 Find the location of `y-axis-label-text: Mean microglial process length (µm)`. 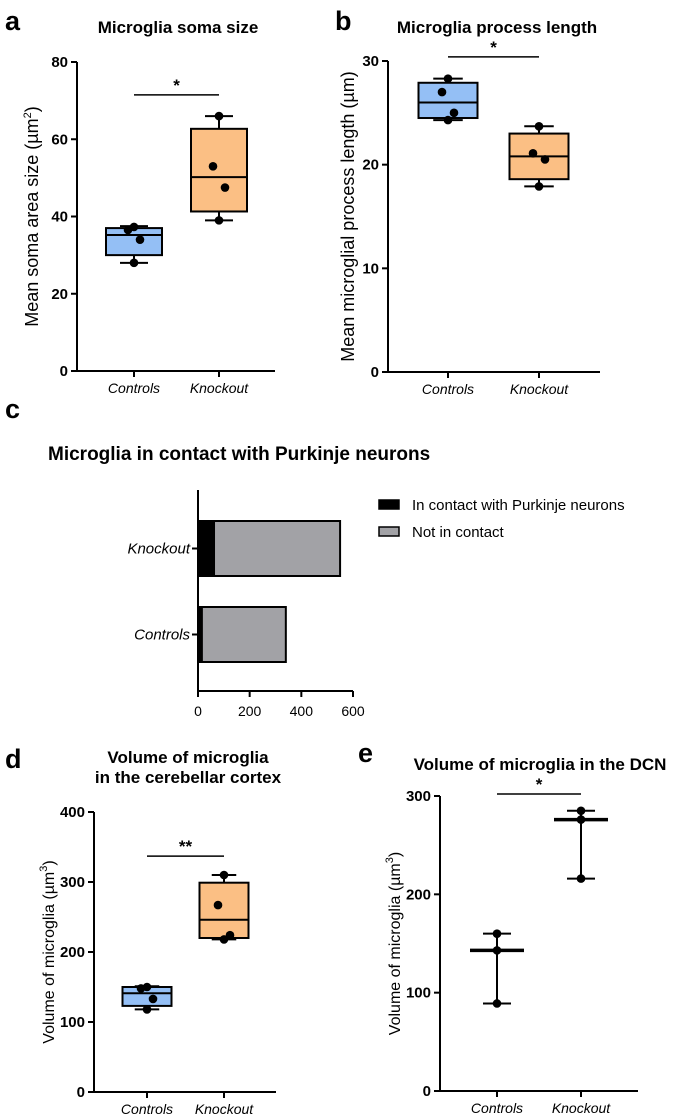

y-axis-label-text: Mean microglial process length (µm) is located at coordinates (348, 216).